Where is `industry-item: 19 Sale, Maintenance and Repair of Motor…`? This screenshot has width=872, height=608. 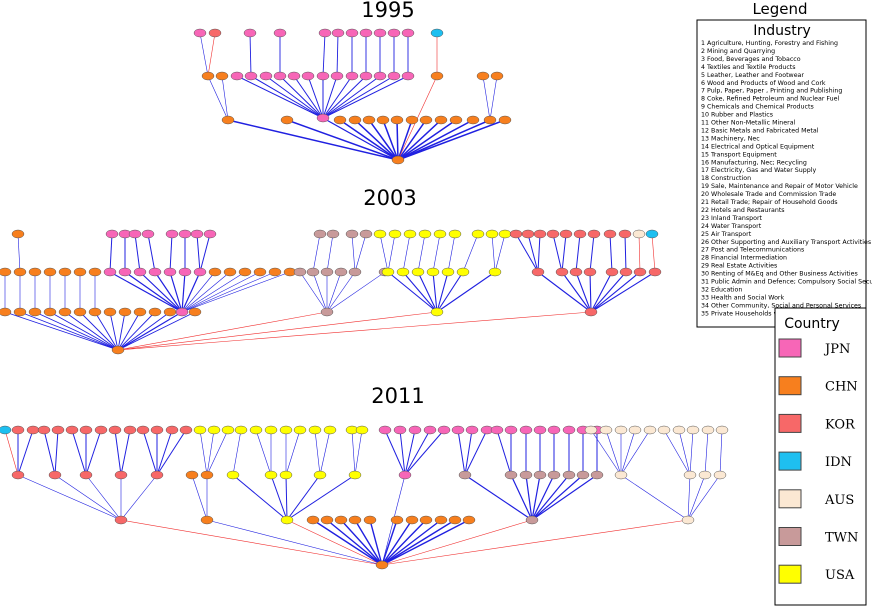 industry-item: 19 Sale, Maintenance and Repair of Motor… is located at coordinates (779, 186).